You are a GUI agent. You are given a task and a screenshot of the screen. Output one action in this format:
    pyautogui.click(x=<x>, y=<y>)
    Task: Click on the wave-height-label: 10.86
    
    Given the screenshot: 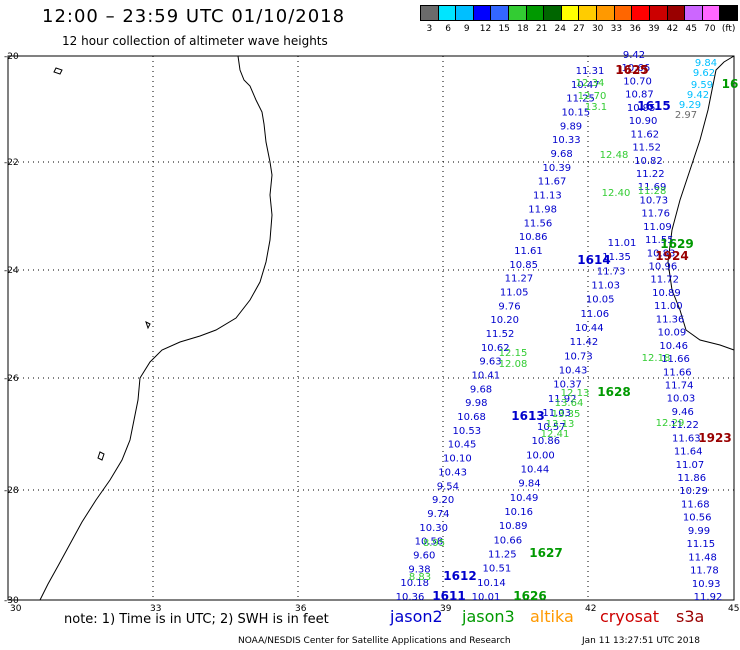 What is the action you would take?
    pyautogui.click(x=546, y=441)
    